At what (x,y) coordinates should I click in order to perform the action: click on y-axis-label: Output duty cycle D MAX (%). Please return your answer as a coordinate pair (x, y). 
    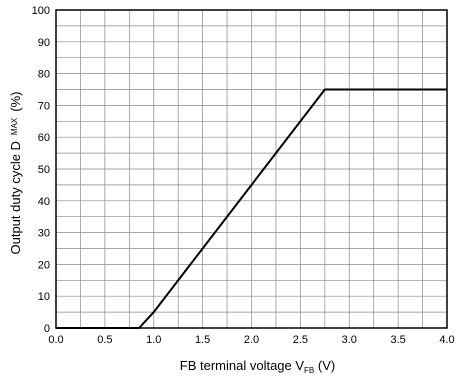
    Looking at the image, I should click on (15, 172).